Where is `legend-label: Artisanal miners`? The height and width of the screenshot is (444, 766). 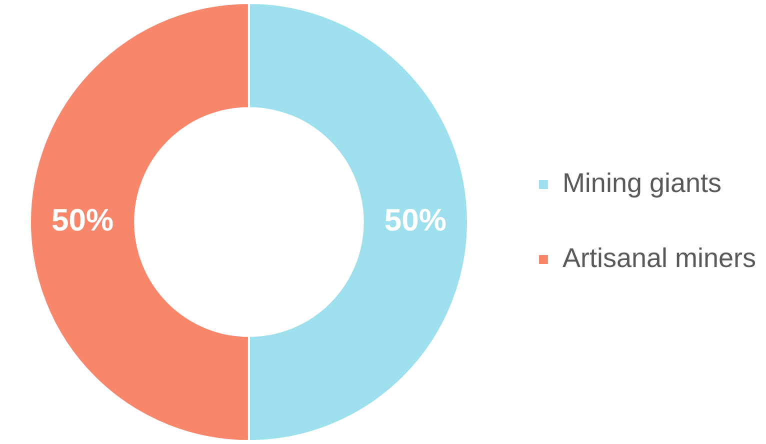 legend-label: Artisanal miners is located at coordinates (659, 257).